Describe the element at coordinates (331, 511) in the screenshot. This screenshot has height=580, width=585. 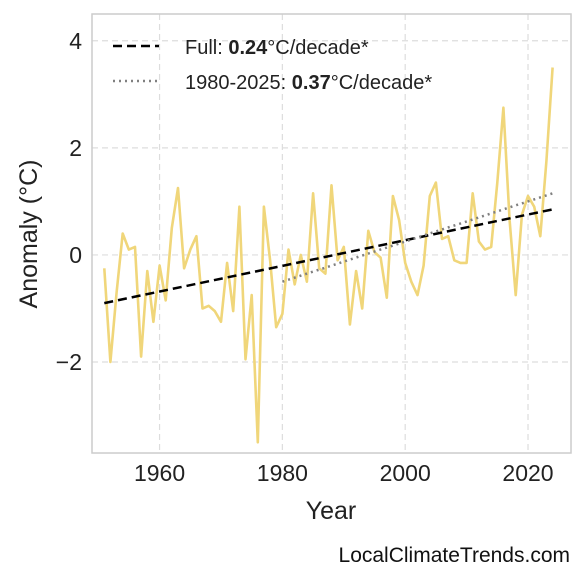
I see `x-axis-label: Year` at that location.